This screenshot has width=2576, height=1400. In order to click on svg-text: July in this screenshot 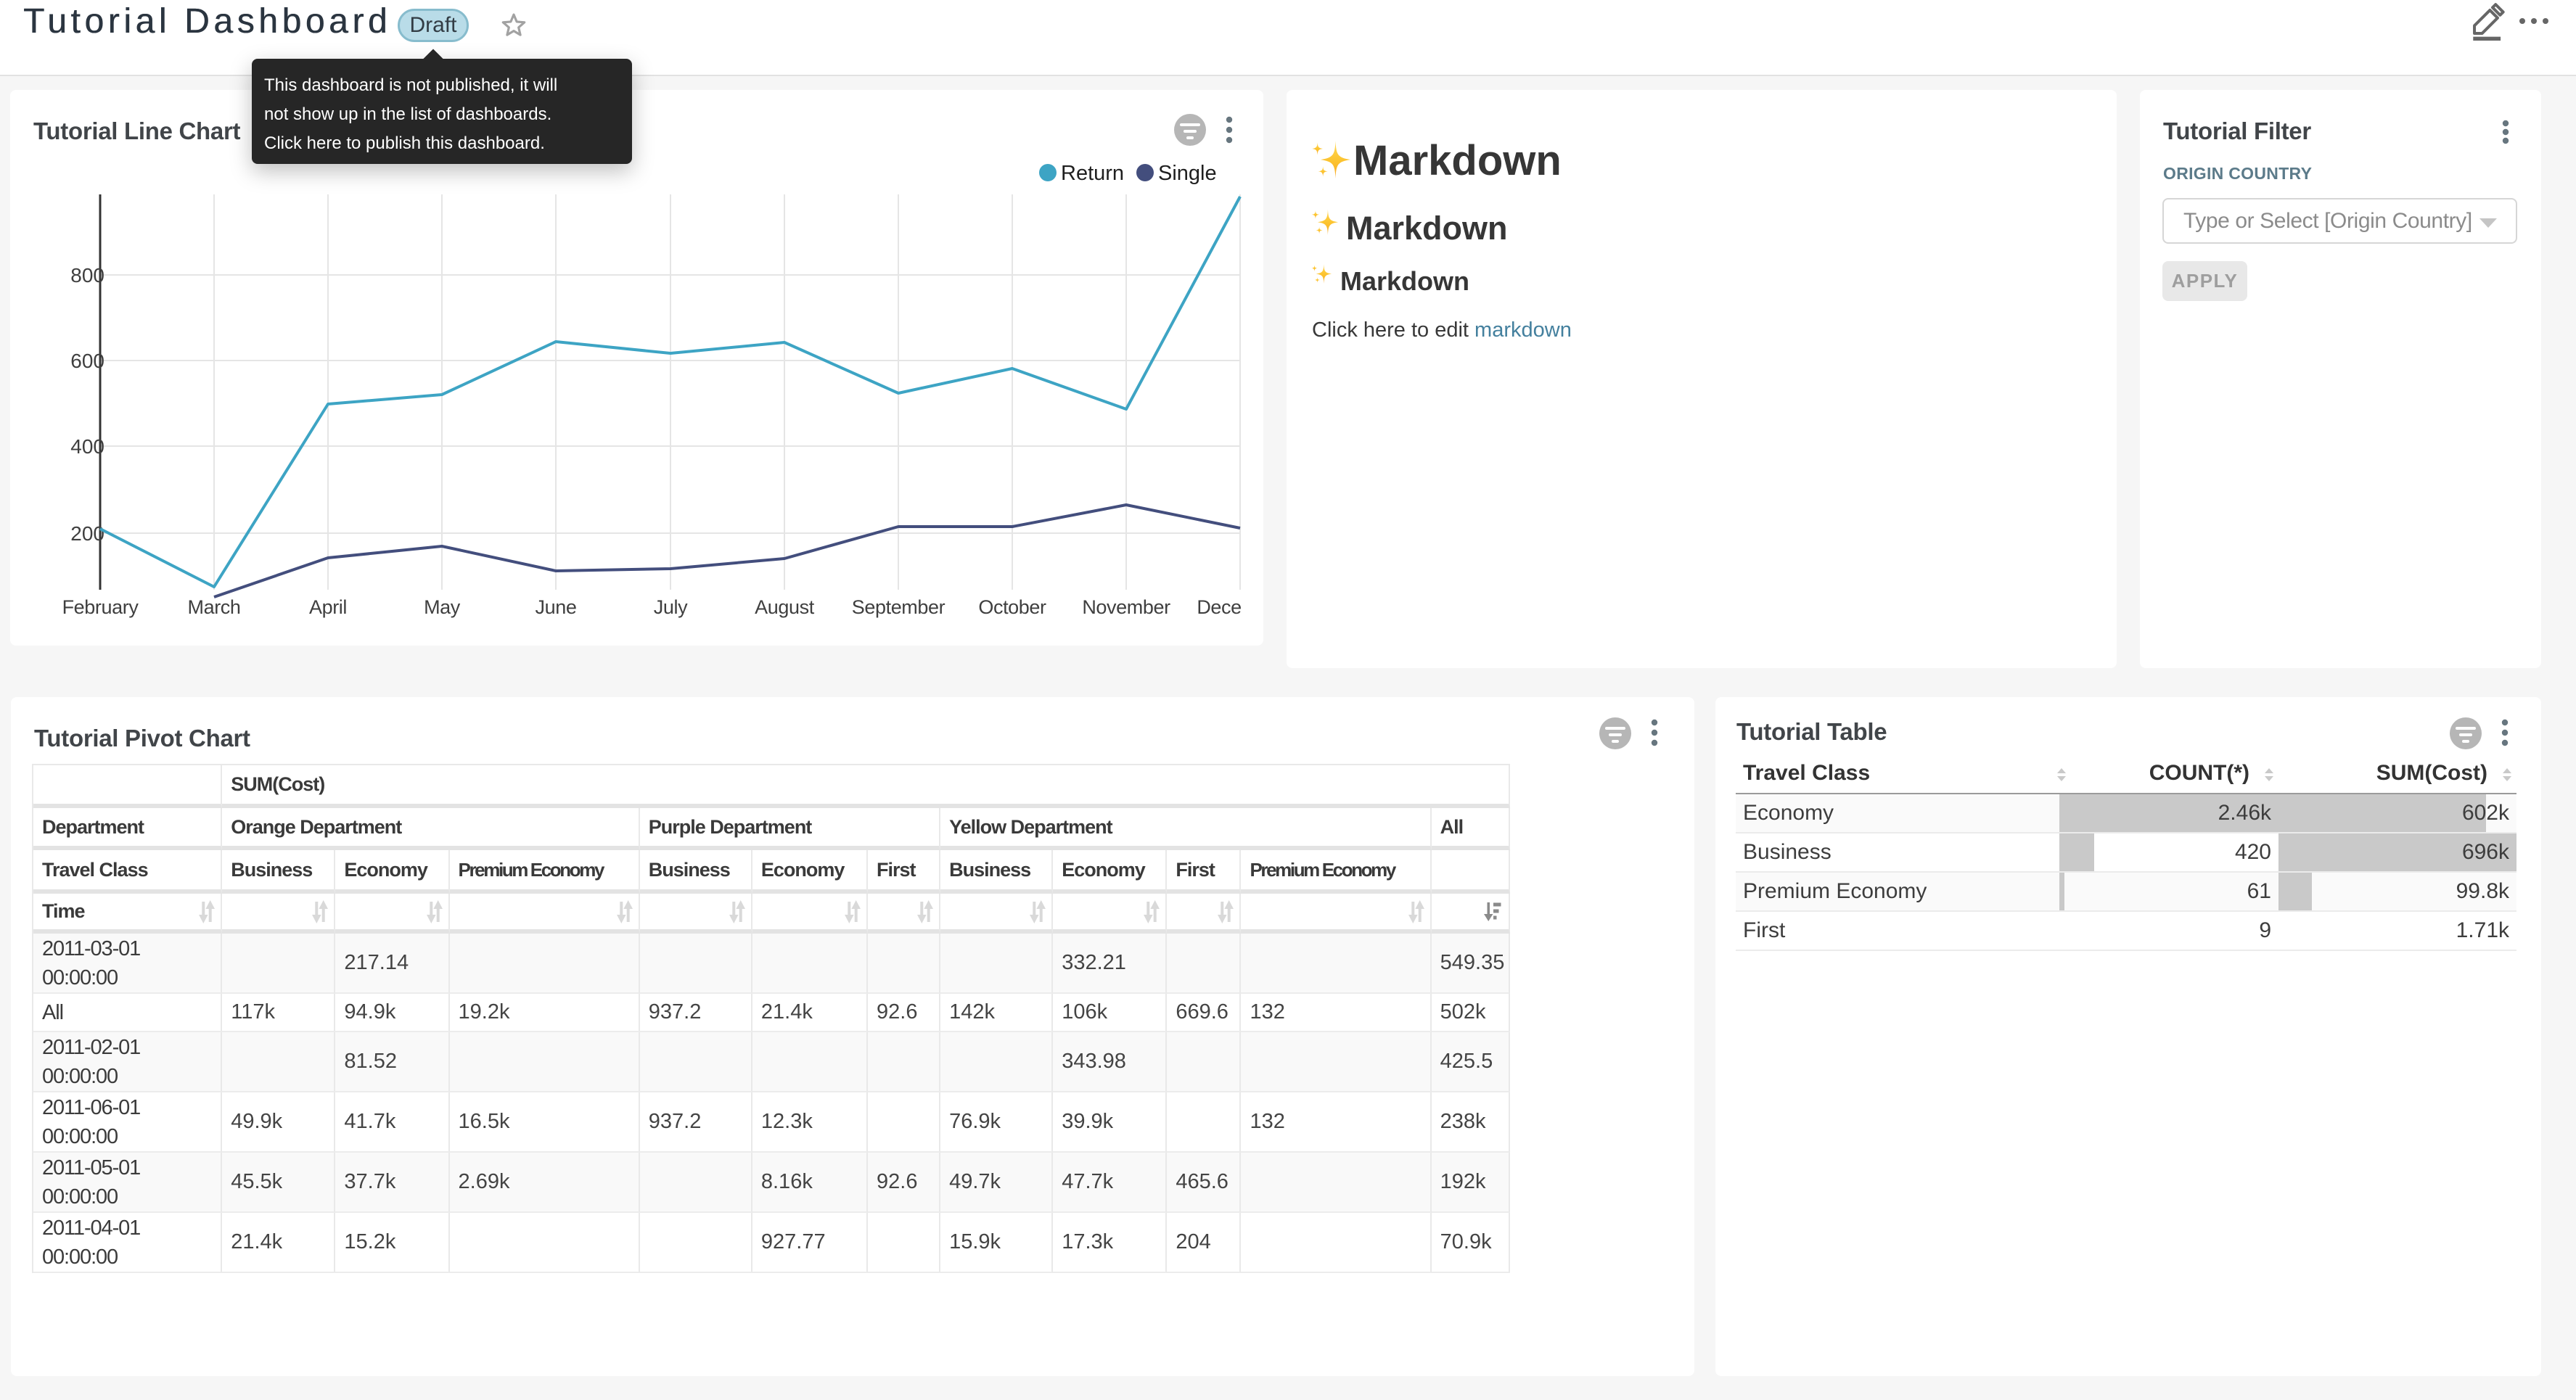, I will do `click(671, 607)`.